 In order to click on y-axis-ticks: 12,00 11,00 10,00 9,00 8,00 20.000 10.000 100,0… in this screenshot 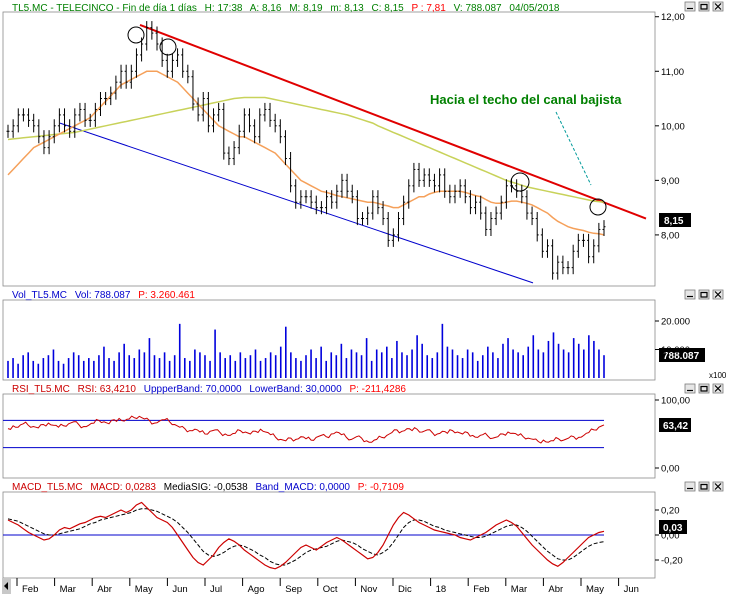, I will do `click(672, 289)`.